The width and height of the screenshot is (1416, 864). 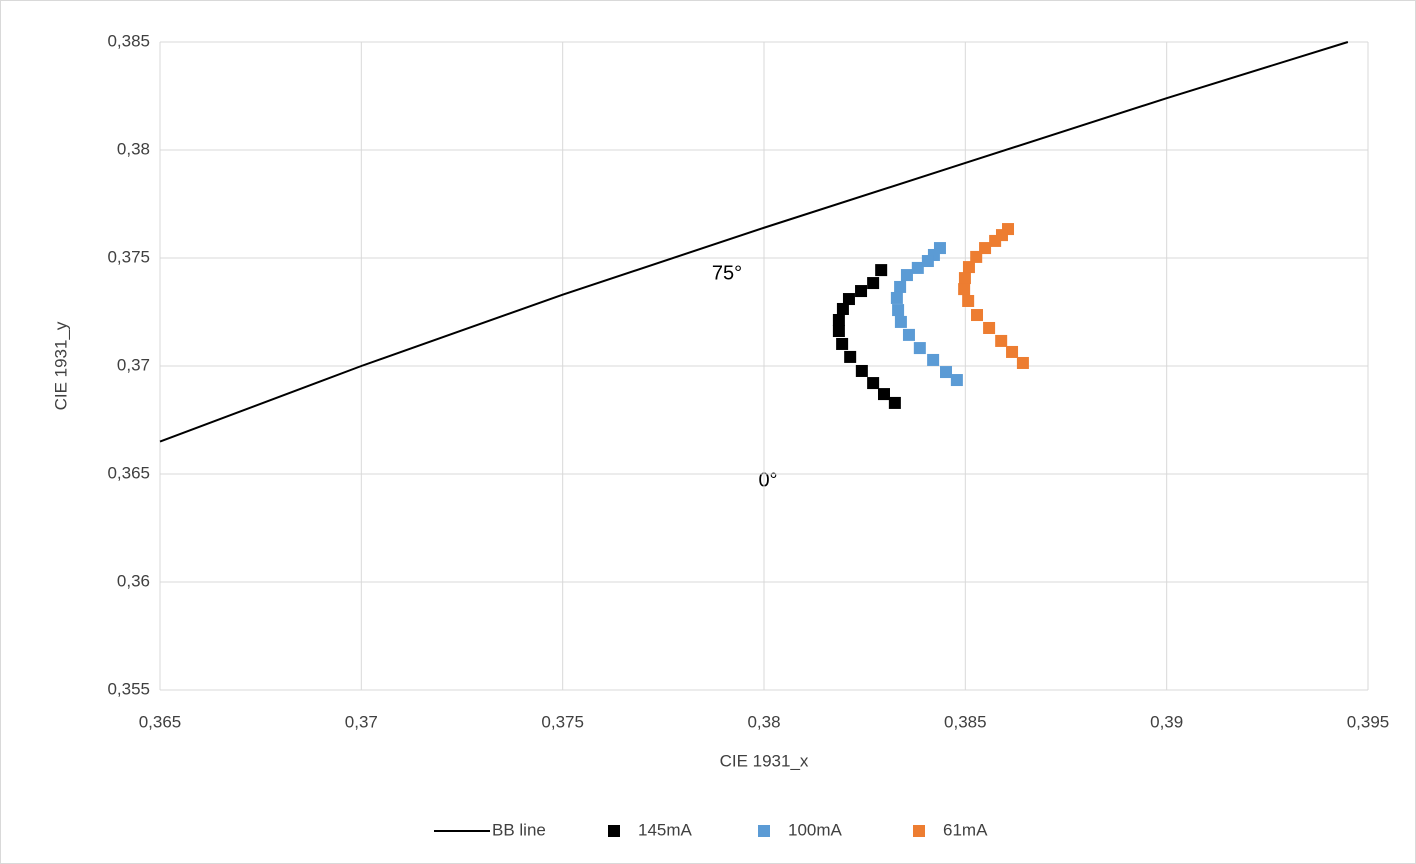 What do you see at coordinates (128, 256) in the screenshot?
I see `y-tick-label: 0,375` at bounding box center [128, 256].